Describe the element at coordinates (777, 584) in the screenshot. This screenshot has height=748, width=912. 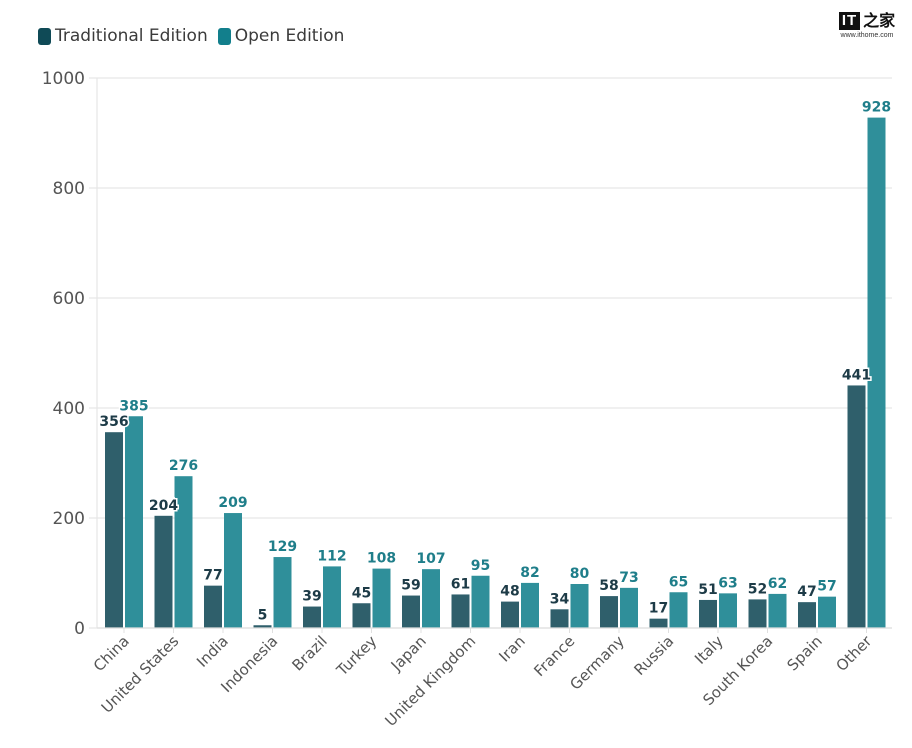
I see `value-label-open: 62` at that location.